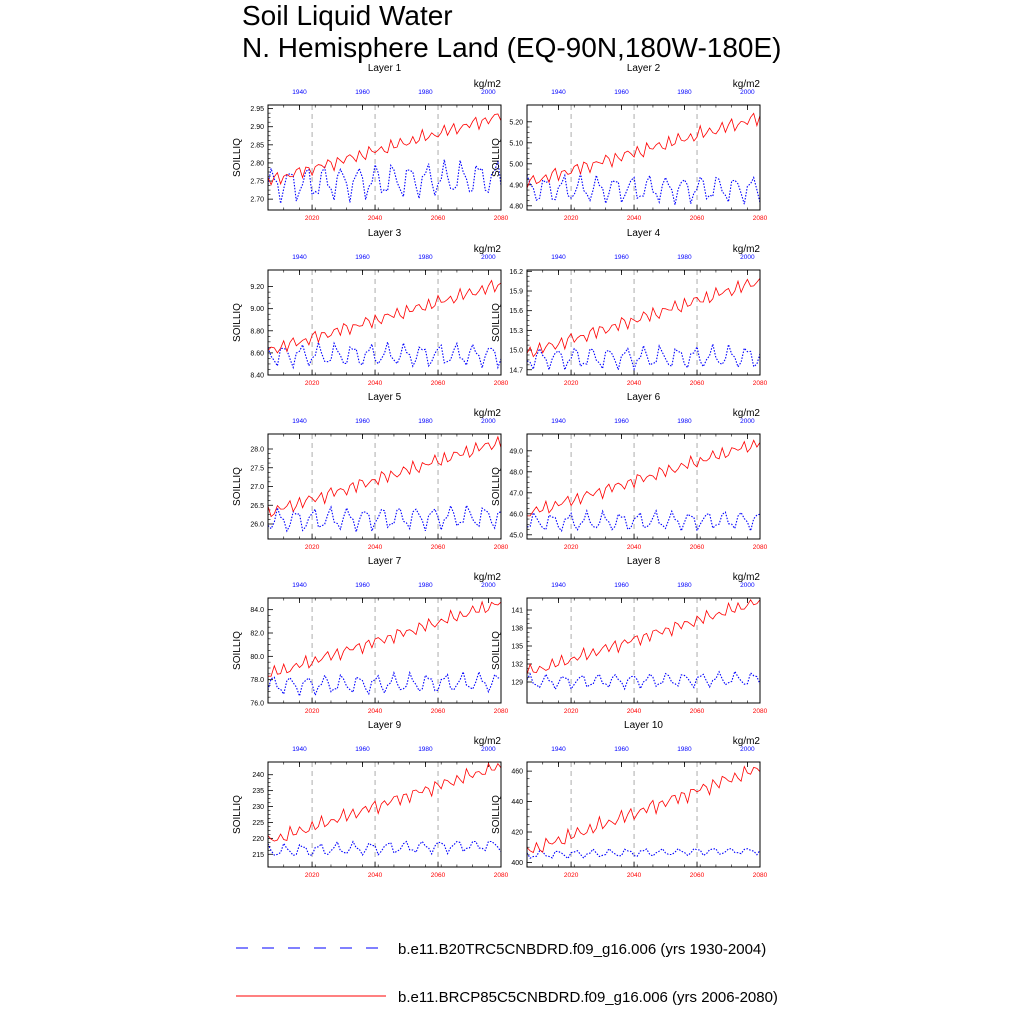 This screenshot has width=1024, height=1024. What do you see at coordinates (517, 863) in the screenshot?
I see `y-tick-label: 400` at bounding box center [517, 863].